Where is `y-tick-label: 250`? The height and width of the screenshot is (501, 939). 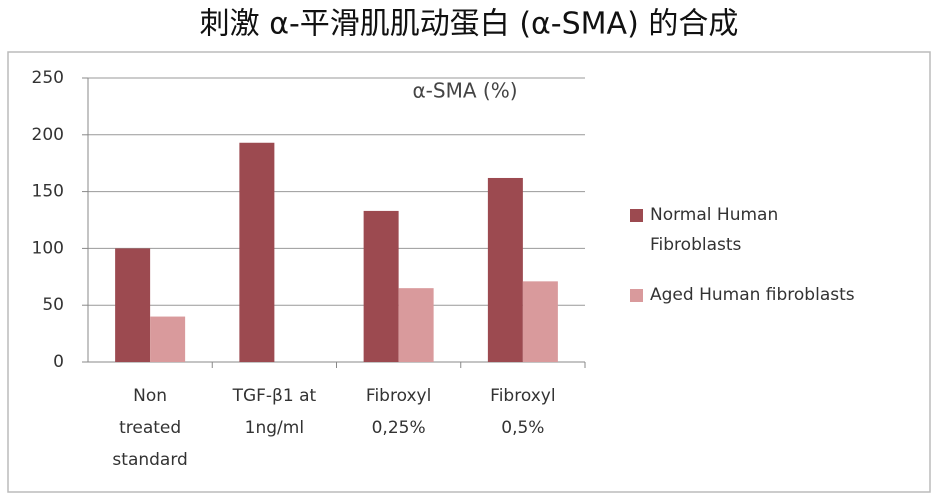 y-tick-label: 250 is located at coordinates (48, 78).